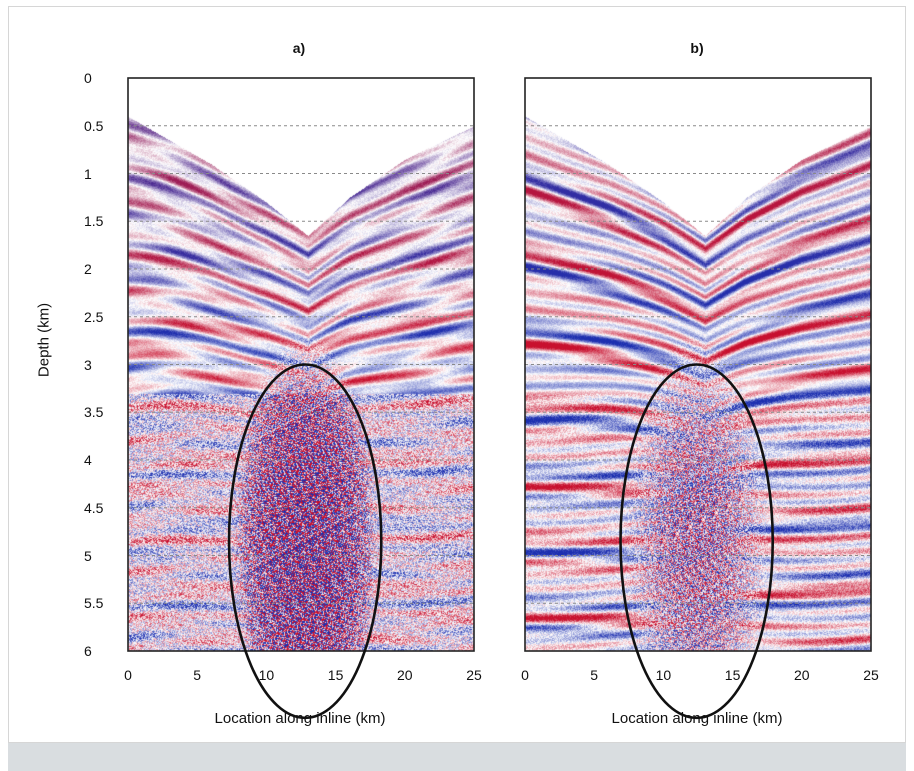 Image resolution: width=914 pixels, height=771 pixels. I want to click on panel-a-x-tick-label: 15, so click(335, 675).